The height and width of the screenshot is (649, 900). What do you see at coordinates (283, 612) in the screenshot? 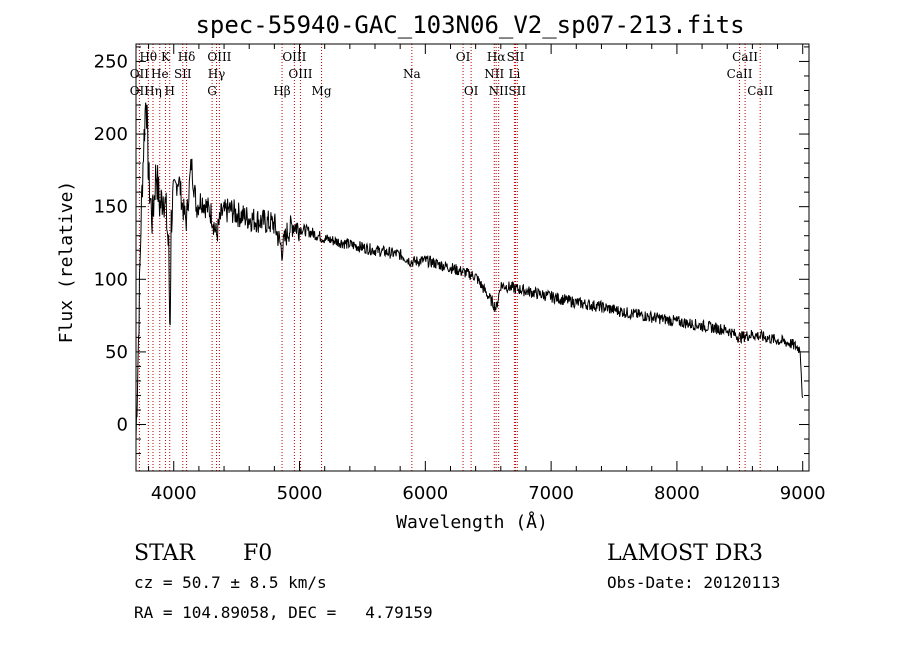
I see `coordinates: RA = 104.89058, DEC = 4.79159` at bounding box center [283, 612].